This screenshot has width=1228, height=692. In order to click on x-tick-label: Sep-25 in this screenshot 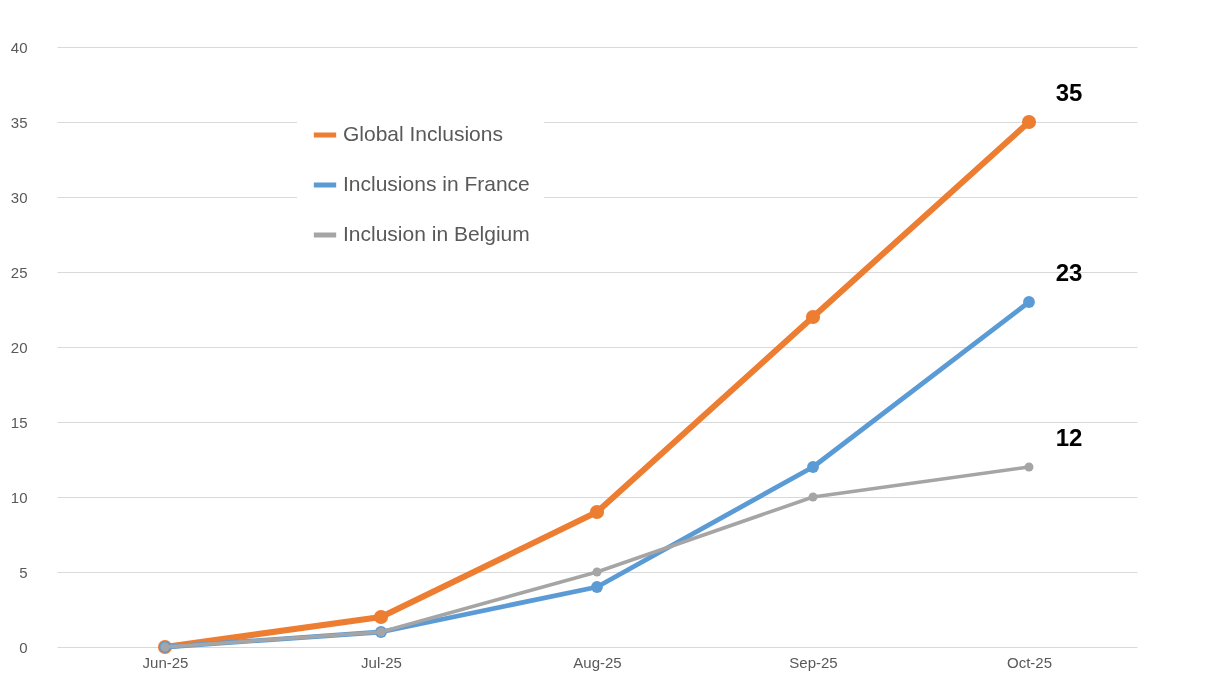, I will do `click(813, 662)`.